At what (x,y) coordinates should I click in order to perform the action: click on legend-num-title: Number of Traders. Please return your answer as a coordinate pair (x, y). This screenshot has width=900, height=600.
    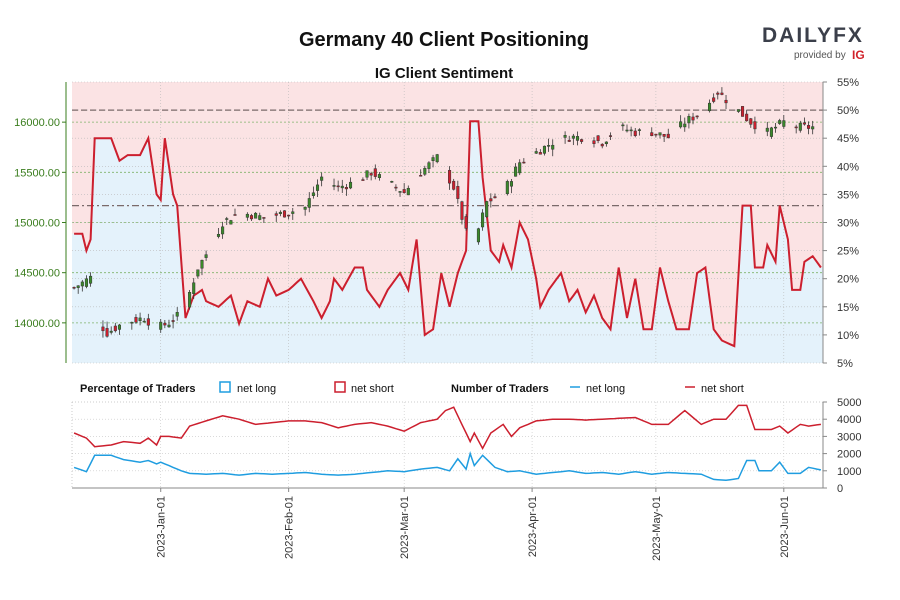
    Looking at the image, I should click on (500, 389).